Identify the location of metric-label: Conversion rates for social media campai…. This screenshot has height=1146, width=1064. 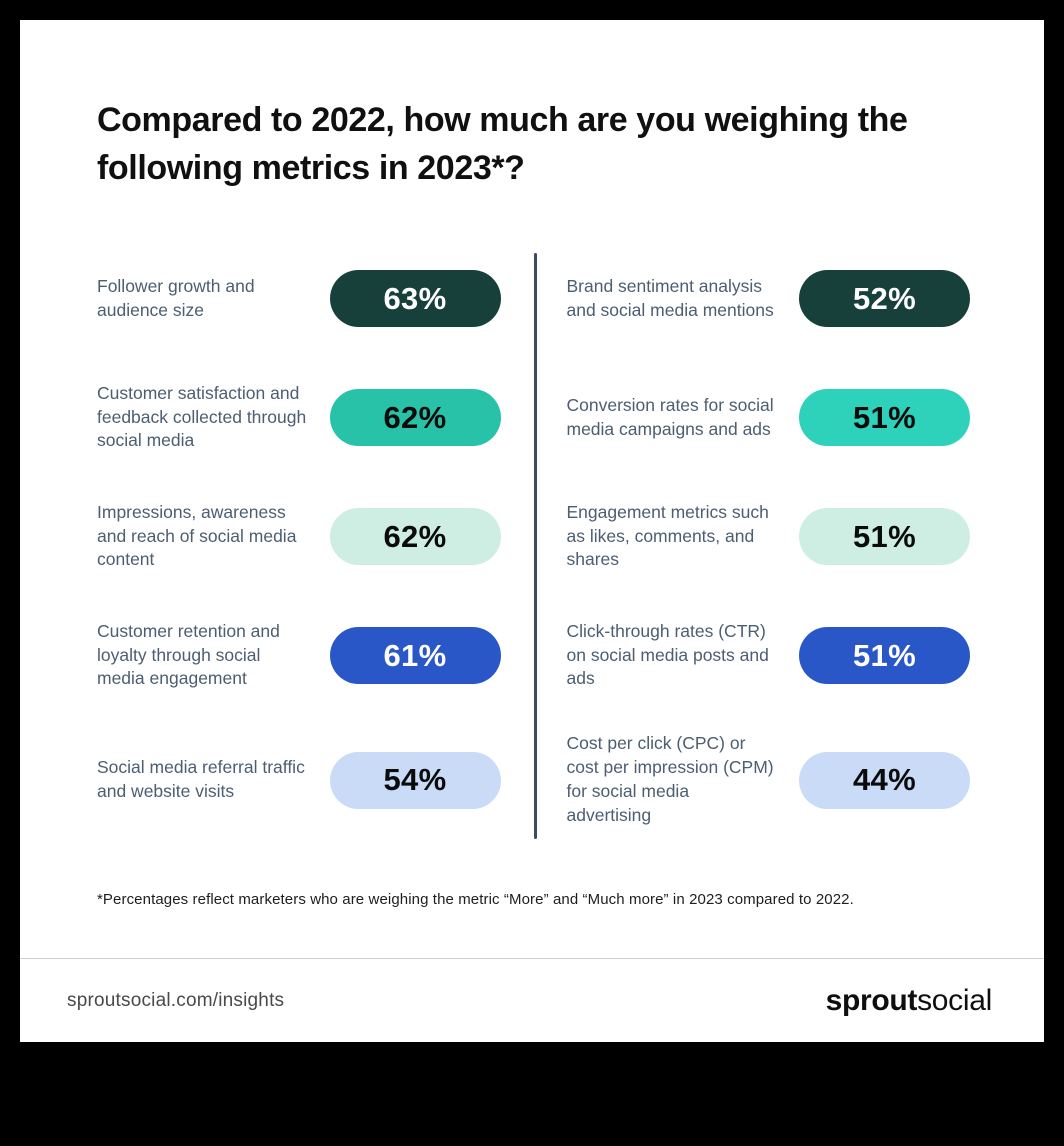
(670, 416).